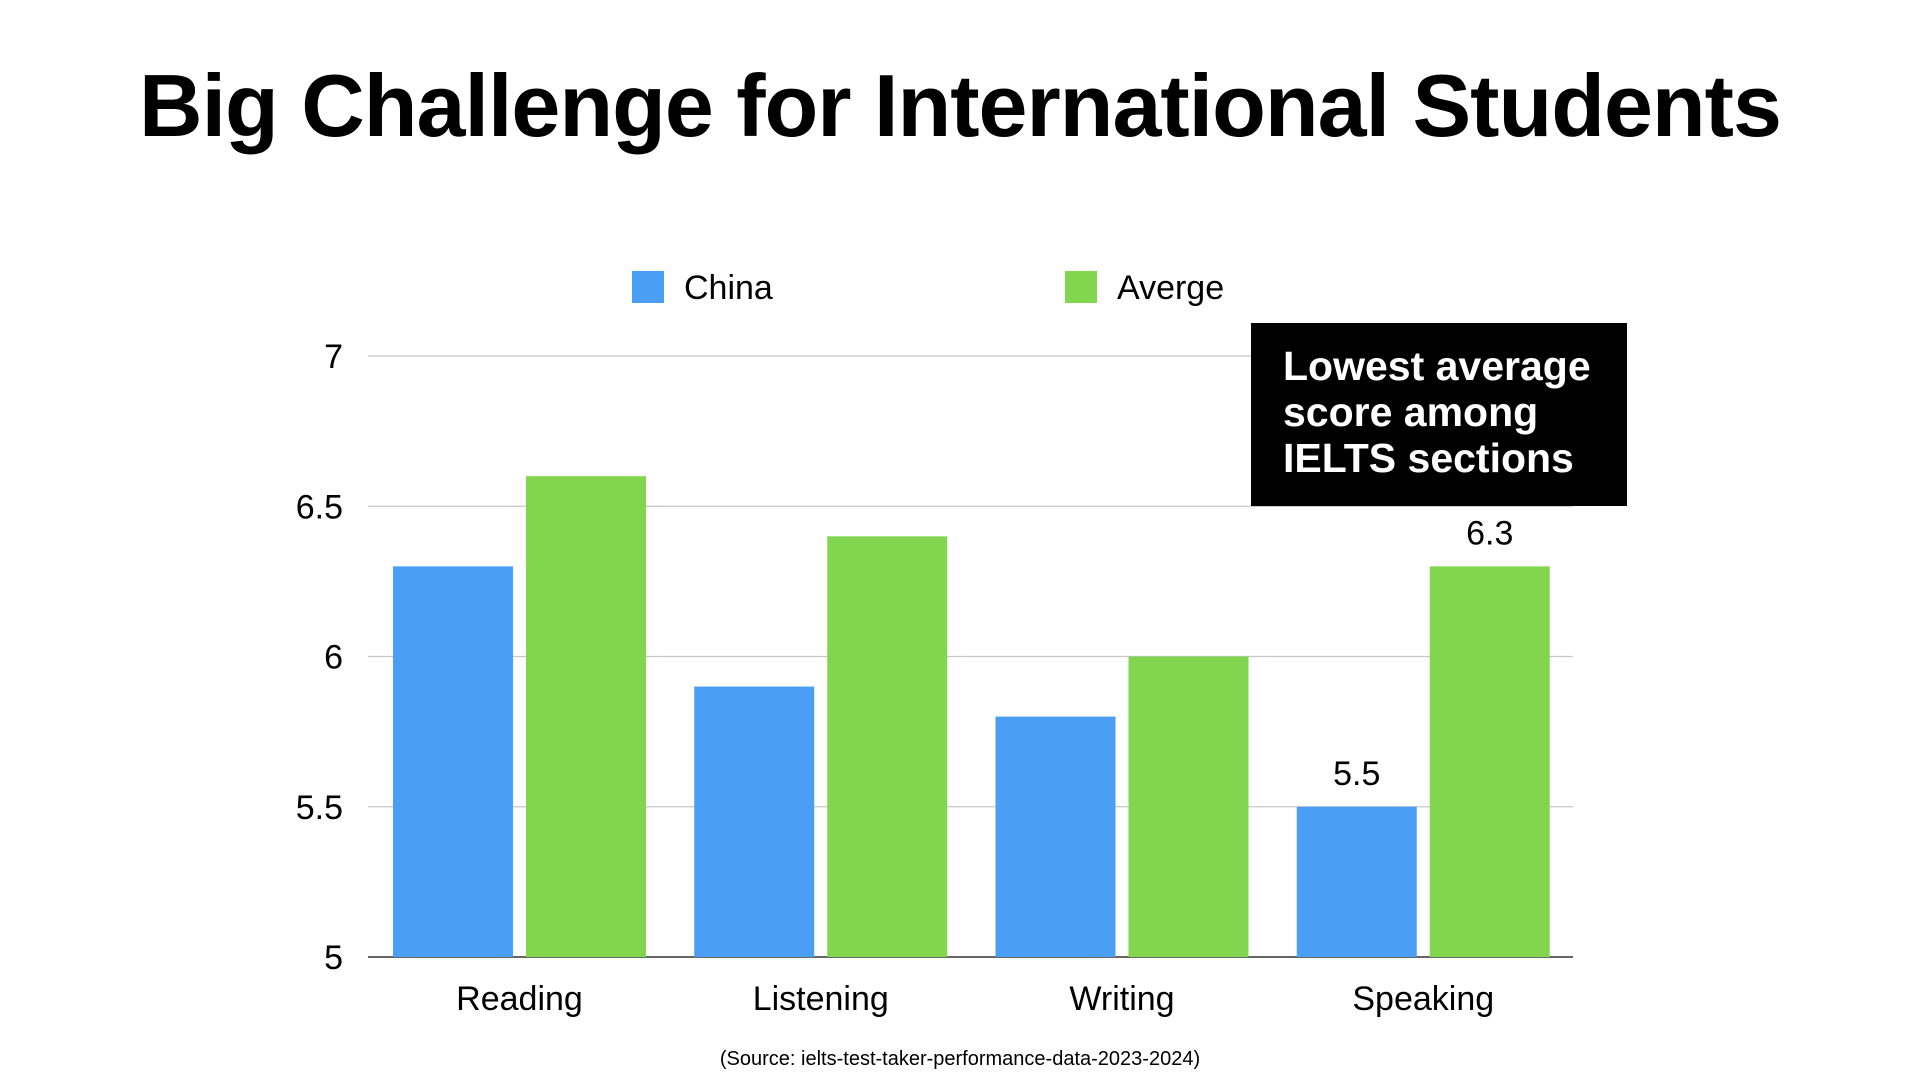  I want to click on bar-averge-reading, so click(586, 716).